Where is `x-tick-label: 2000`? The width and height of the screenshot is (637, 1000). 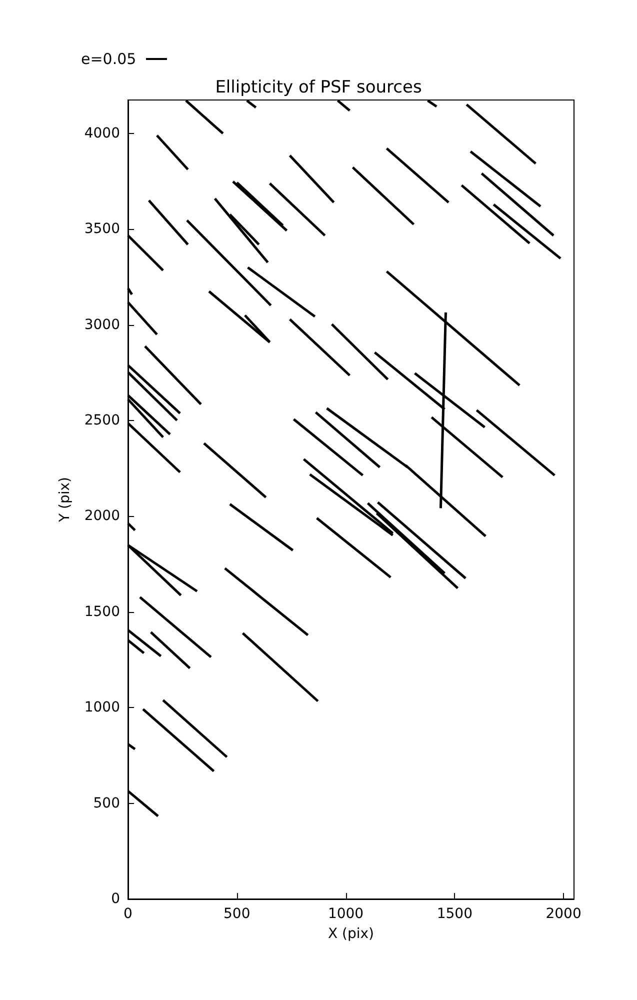
x-tick-label: 2000 is located at coordinates (564, 914).